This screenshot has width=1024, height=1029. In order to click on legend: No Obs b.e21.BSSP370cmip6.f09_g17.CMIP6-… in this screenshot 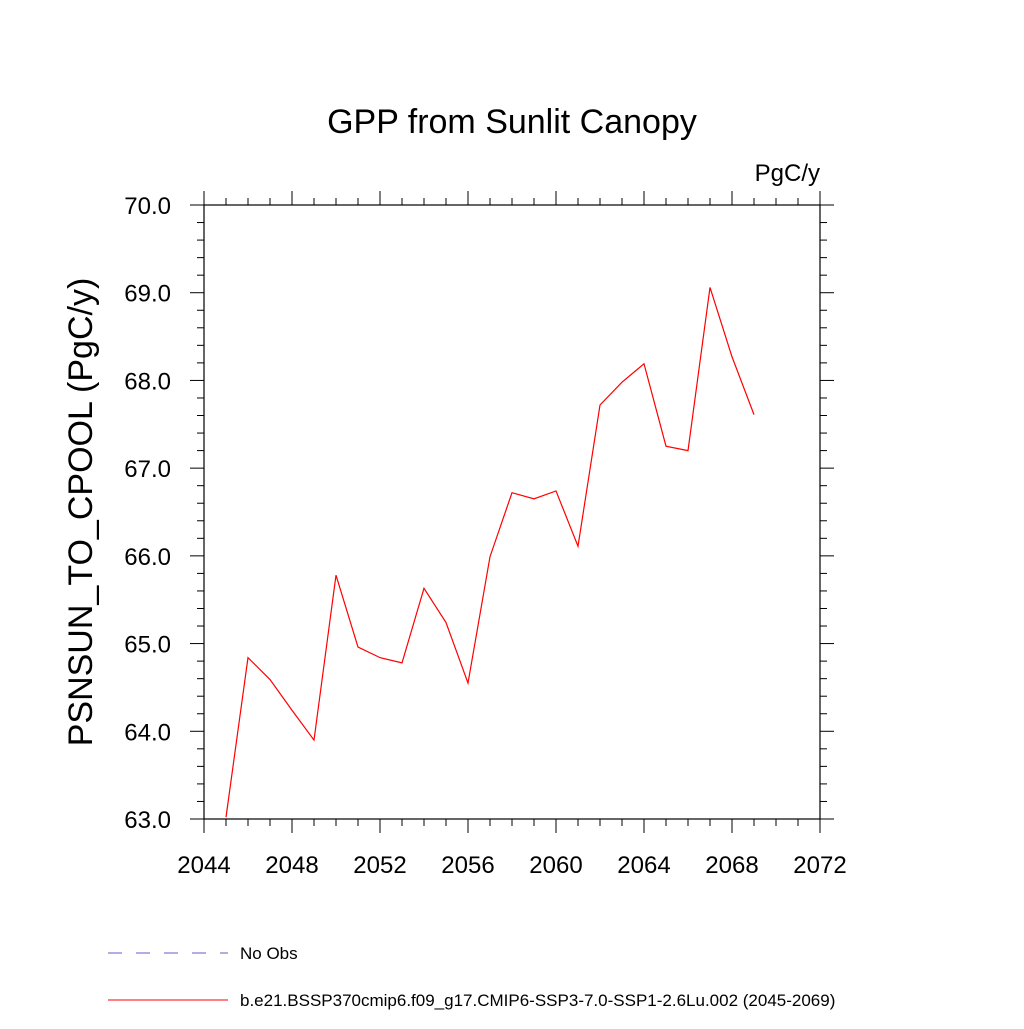, I will do `click(471, 977)`.